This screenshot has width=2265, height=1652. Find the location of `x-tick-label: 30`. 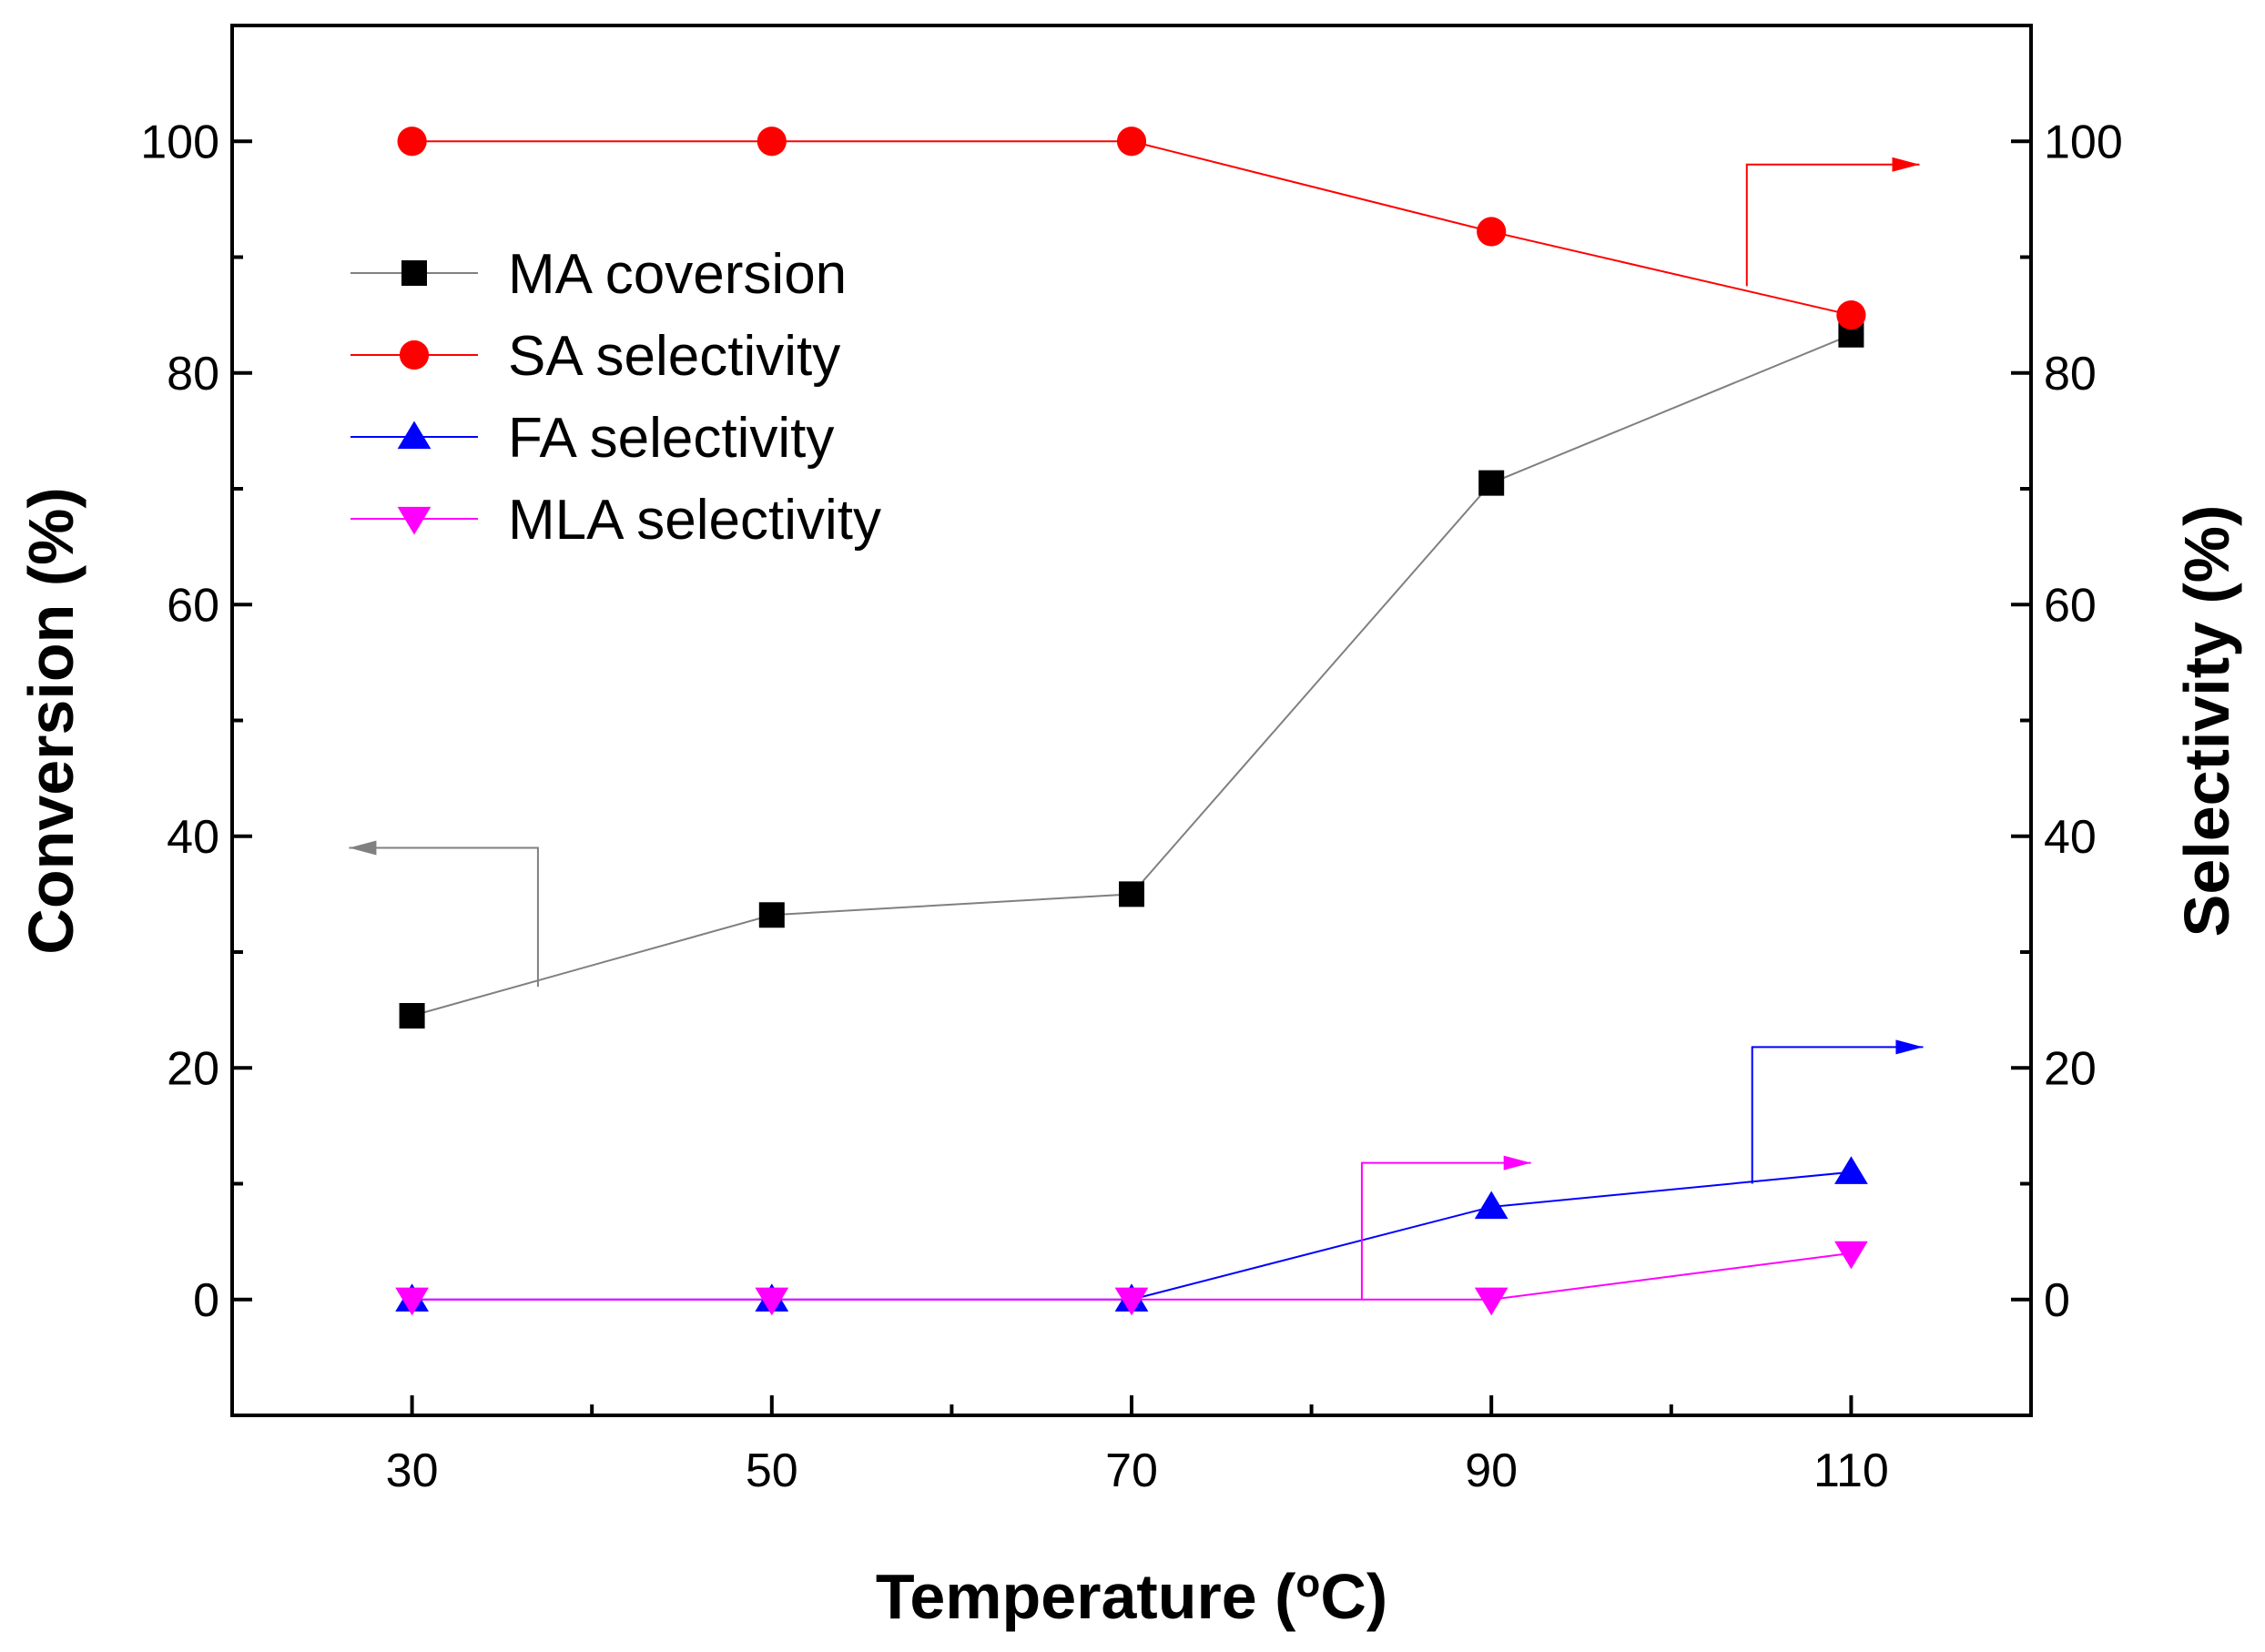

x-tick-label: 30 is located at coordinates (412, 1471).